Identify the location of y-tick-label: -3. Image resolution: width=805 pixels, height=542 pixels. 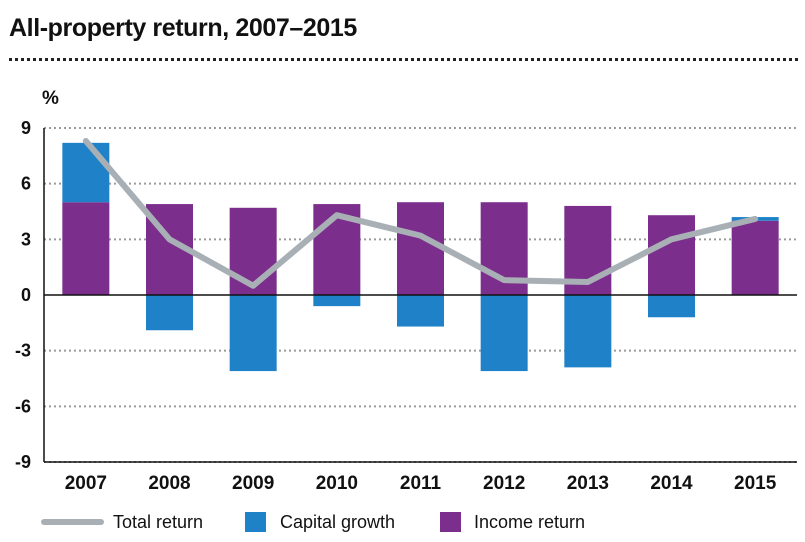
(23, 351).